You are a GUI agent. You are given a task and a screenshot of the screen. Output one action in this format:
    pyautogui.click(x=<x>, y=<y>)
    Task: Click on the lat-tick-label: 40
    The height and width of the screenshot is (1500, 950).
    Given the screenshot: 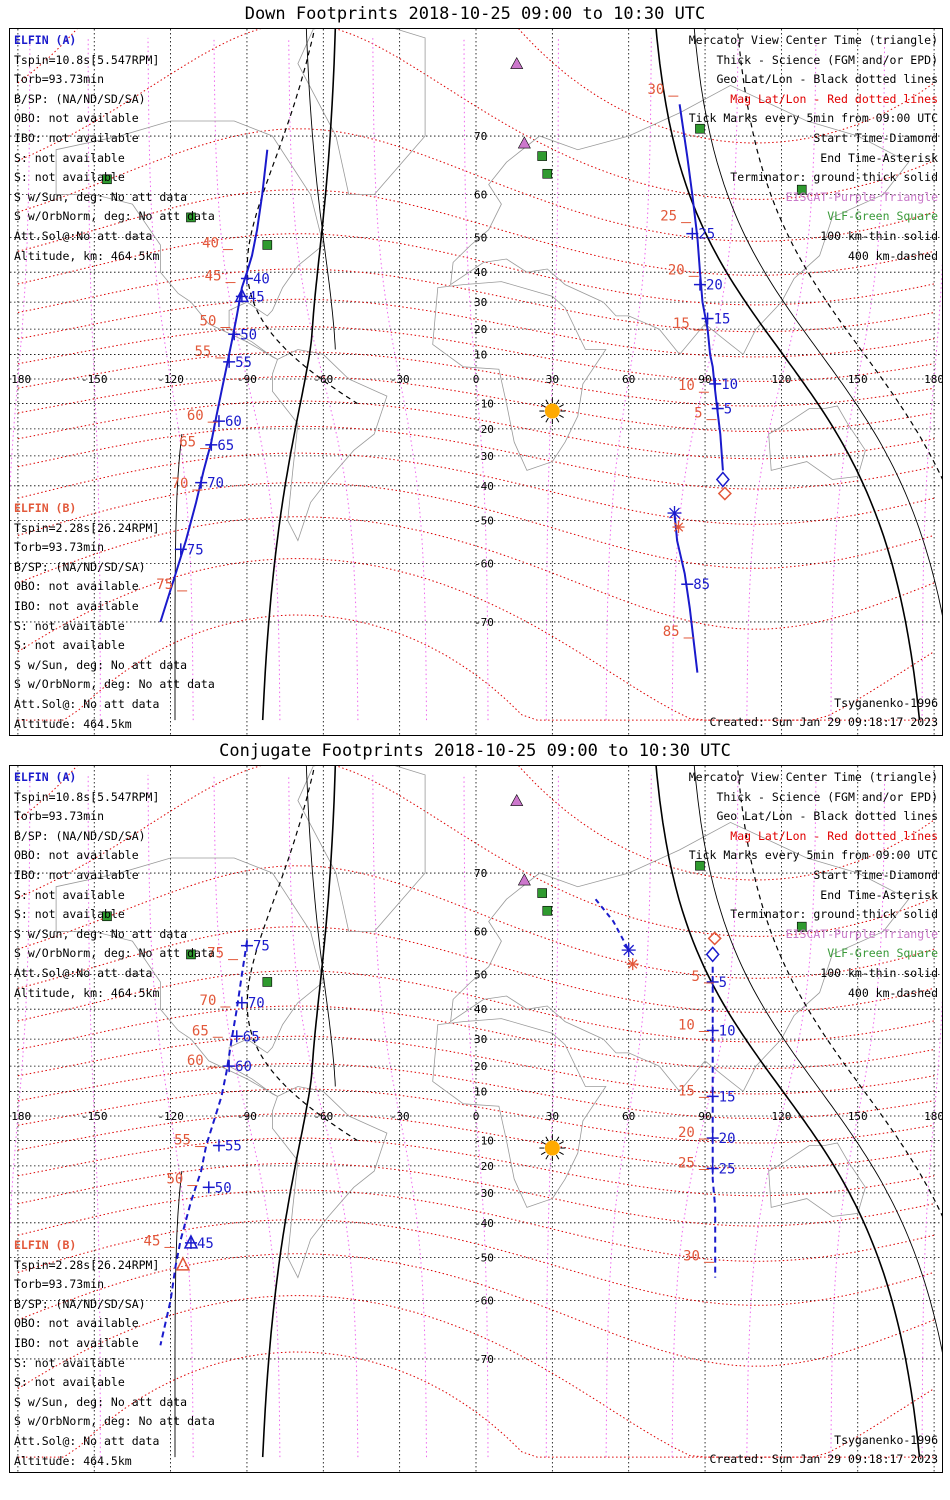 What is the action you would take?
    pyautogui.click(x=480, y=272)
    